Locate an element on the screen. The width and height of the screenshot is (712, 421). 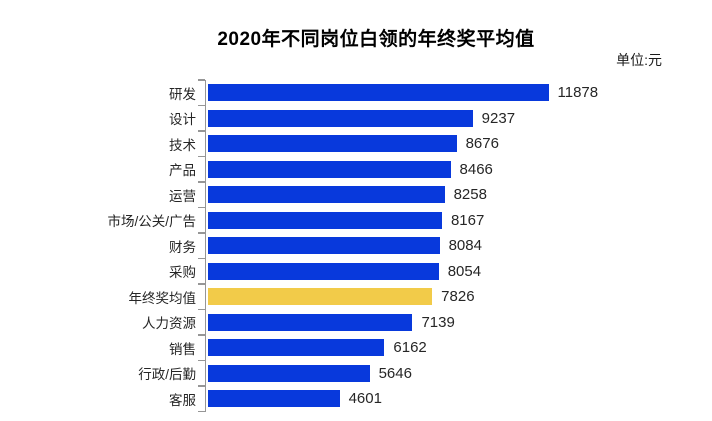
value-label: 11878 is located at coordinates (578, 93).